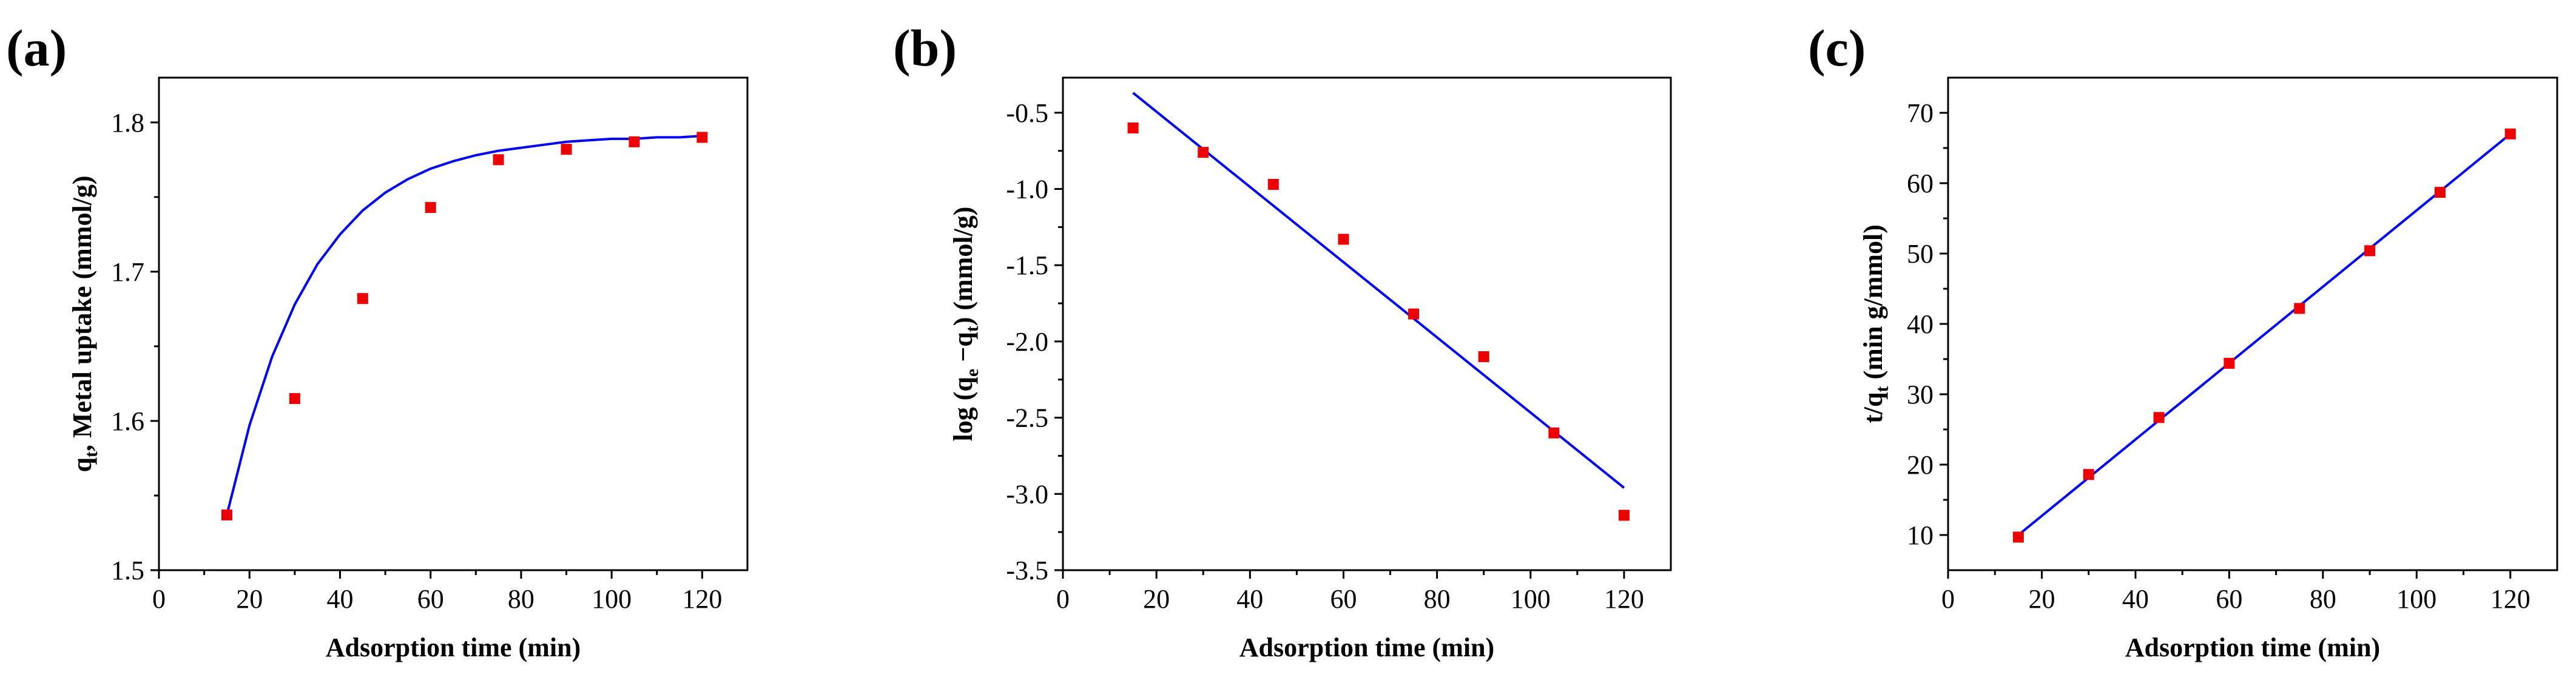  What do you see at coordinates (127, 421) in the screenshot?
I see `y-tick-label: 1.6` at bounding box center [127, 421].